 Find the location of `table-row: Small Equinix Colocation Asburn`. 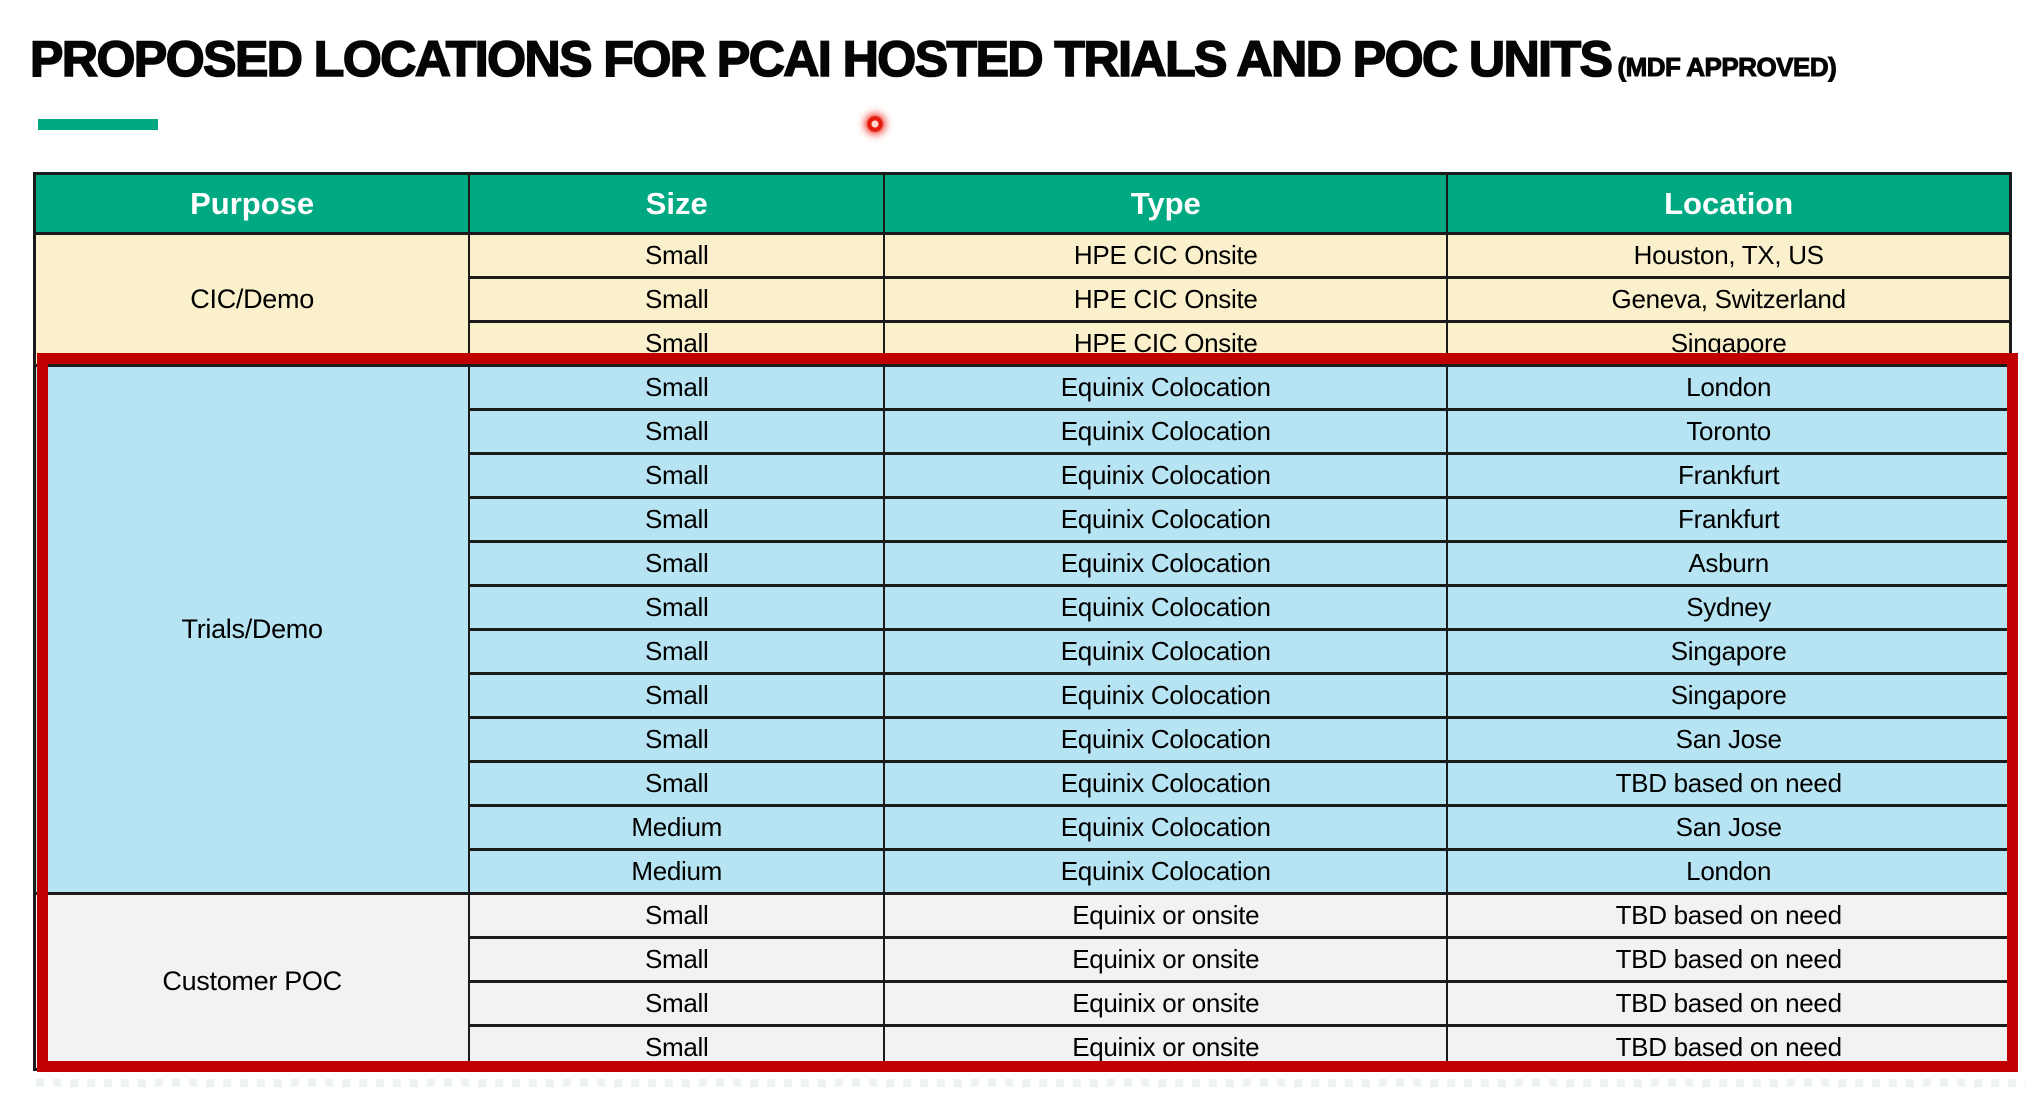

table-row: Small Equinix Colocation Asburn is located at coordinates (1023, 563).